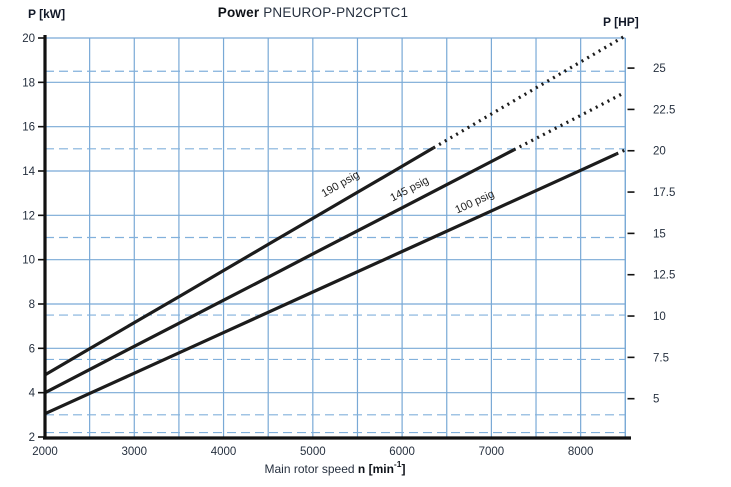 This screenshot has width=731, height=487. I want to click on kw-tick-label: 10, so click(28, 261).